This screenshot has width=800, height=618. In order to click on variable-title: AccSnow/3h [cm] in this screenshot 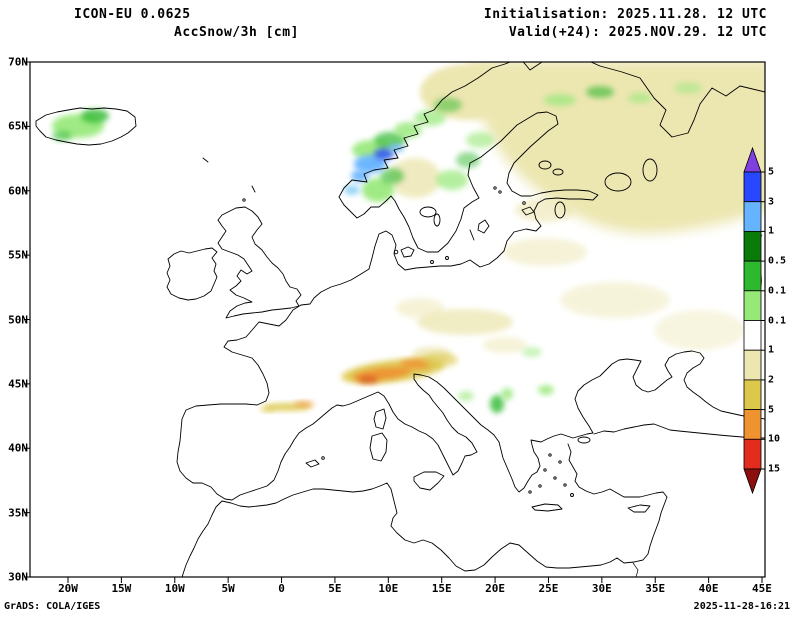, I will do `click(236, 32)`.